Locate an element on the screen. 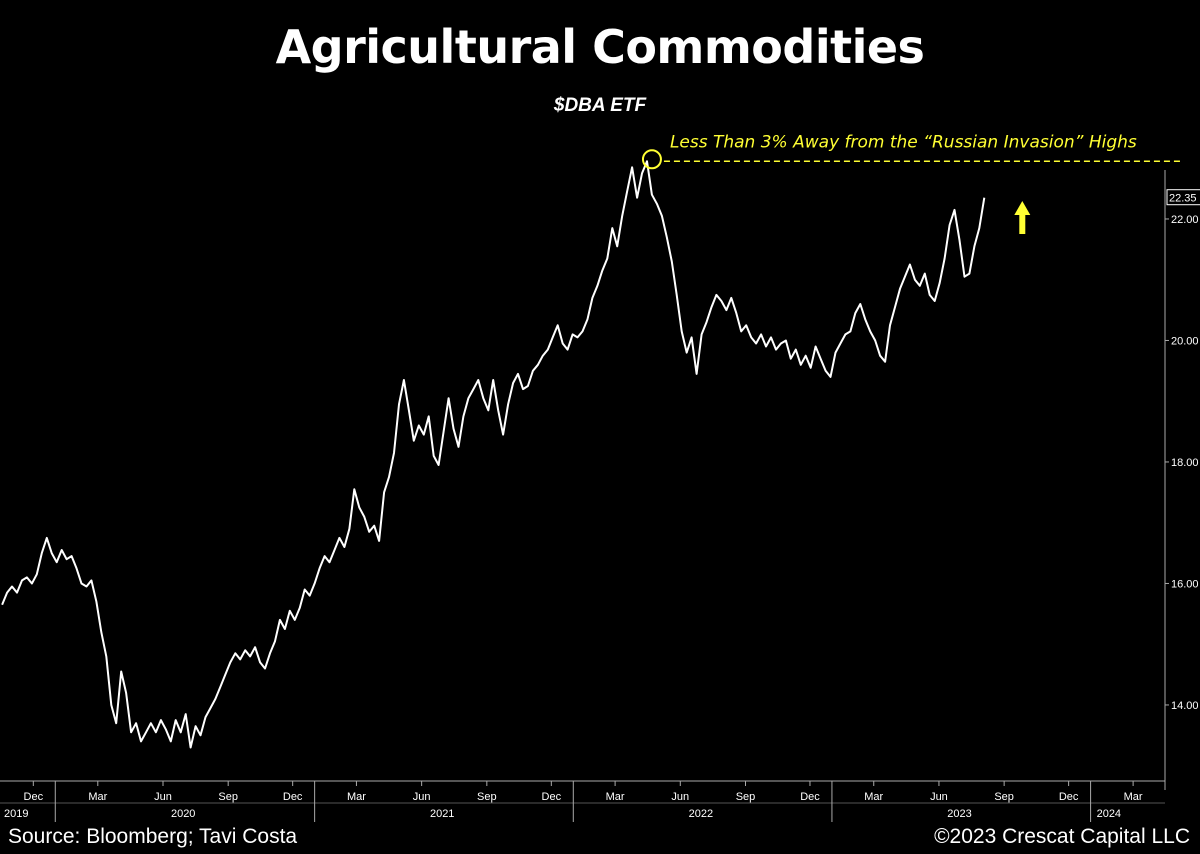 The height and width of the screenshot is (854, 1200). y-tick-label: 20.00 is located at coordinates (1185, 341).